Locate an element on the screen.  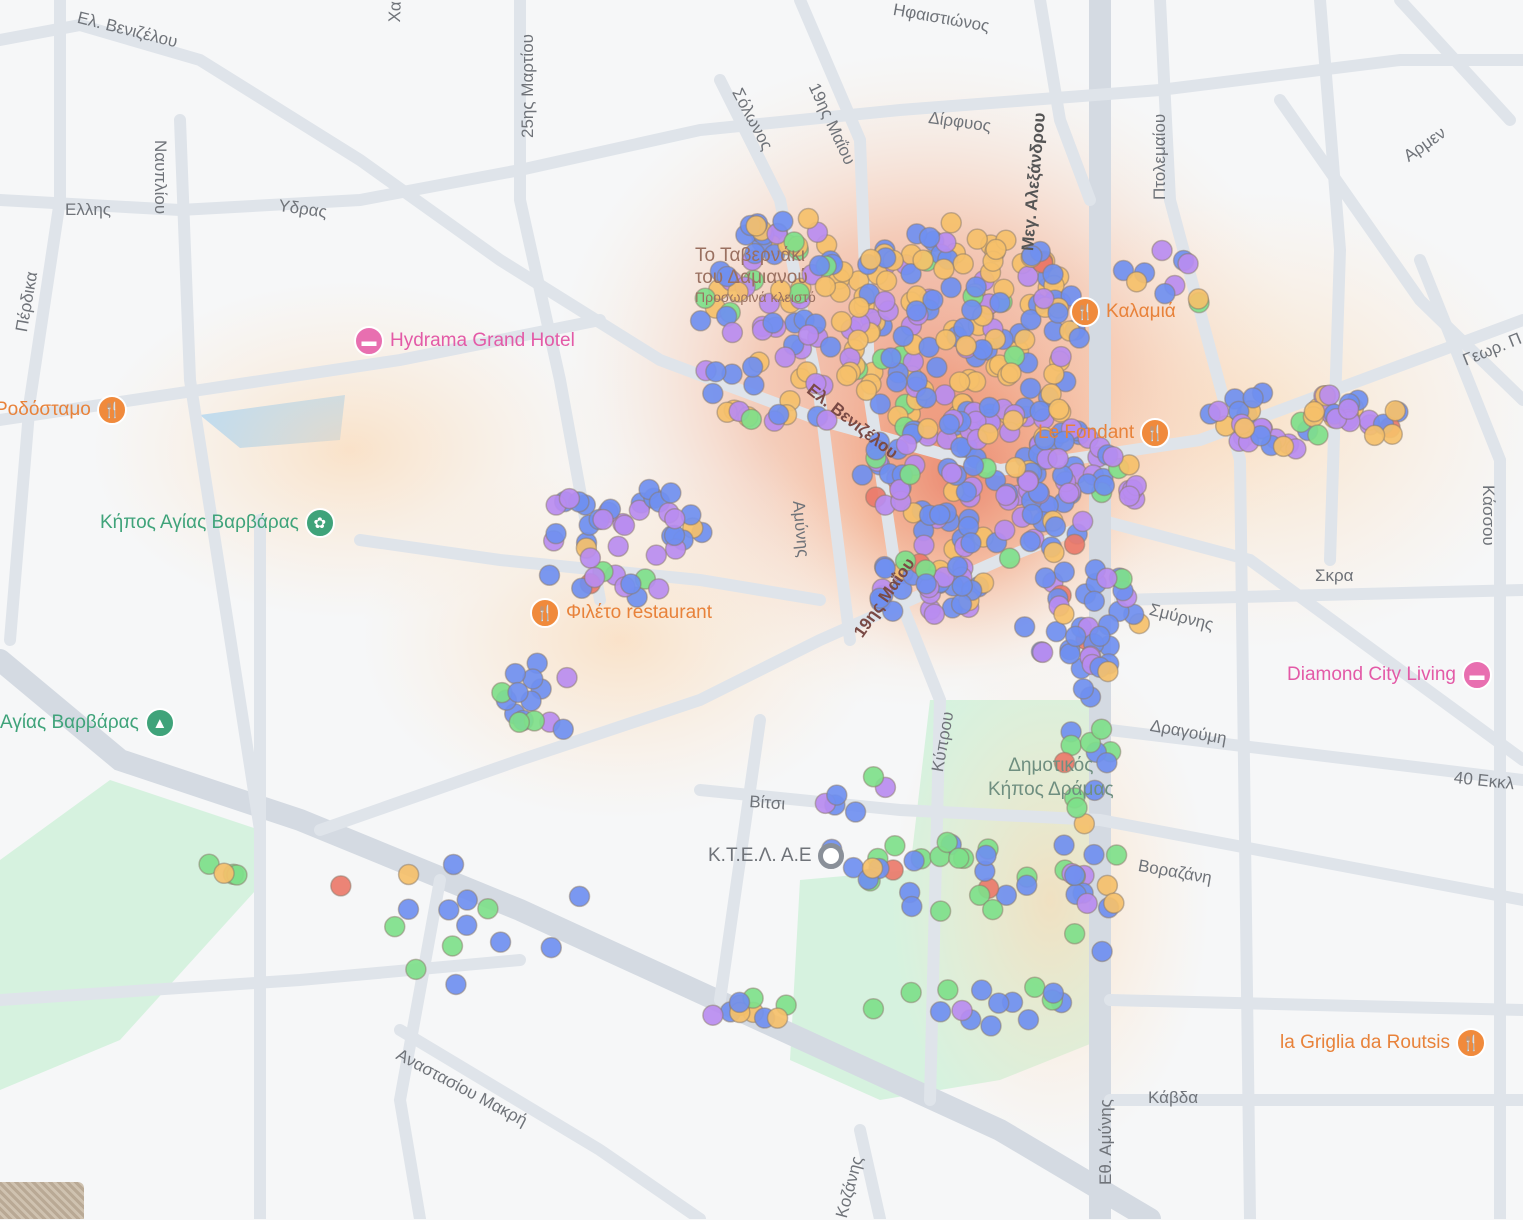
poi-hydrama-grand-hotel: ▬ Hydrama Grand Hotel is located at coordinates (464, 341).